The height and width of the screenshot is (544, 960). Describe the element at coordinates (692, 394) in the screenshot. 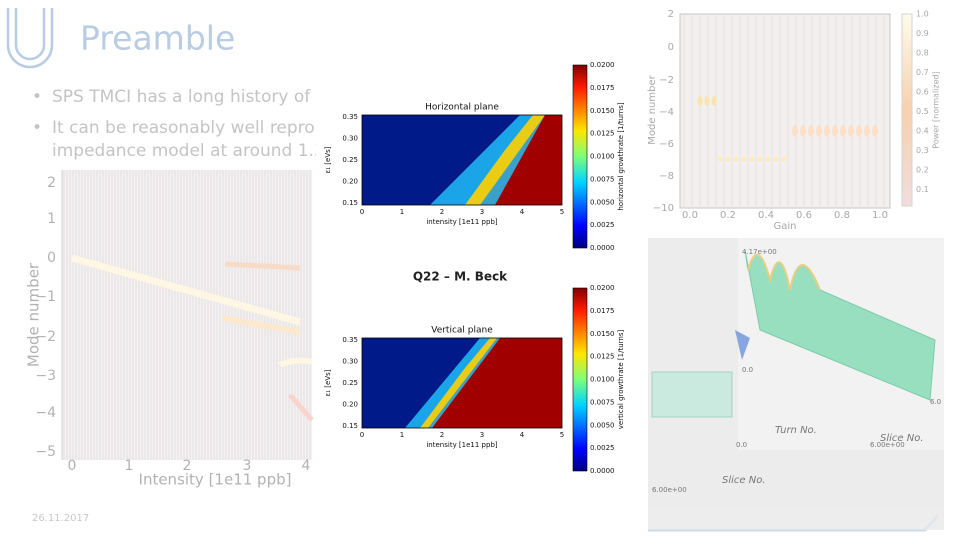

I see `grid-patch` at that location.